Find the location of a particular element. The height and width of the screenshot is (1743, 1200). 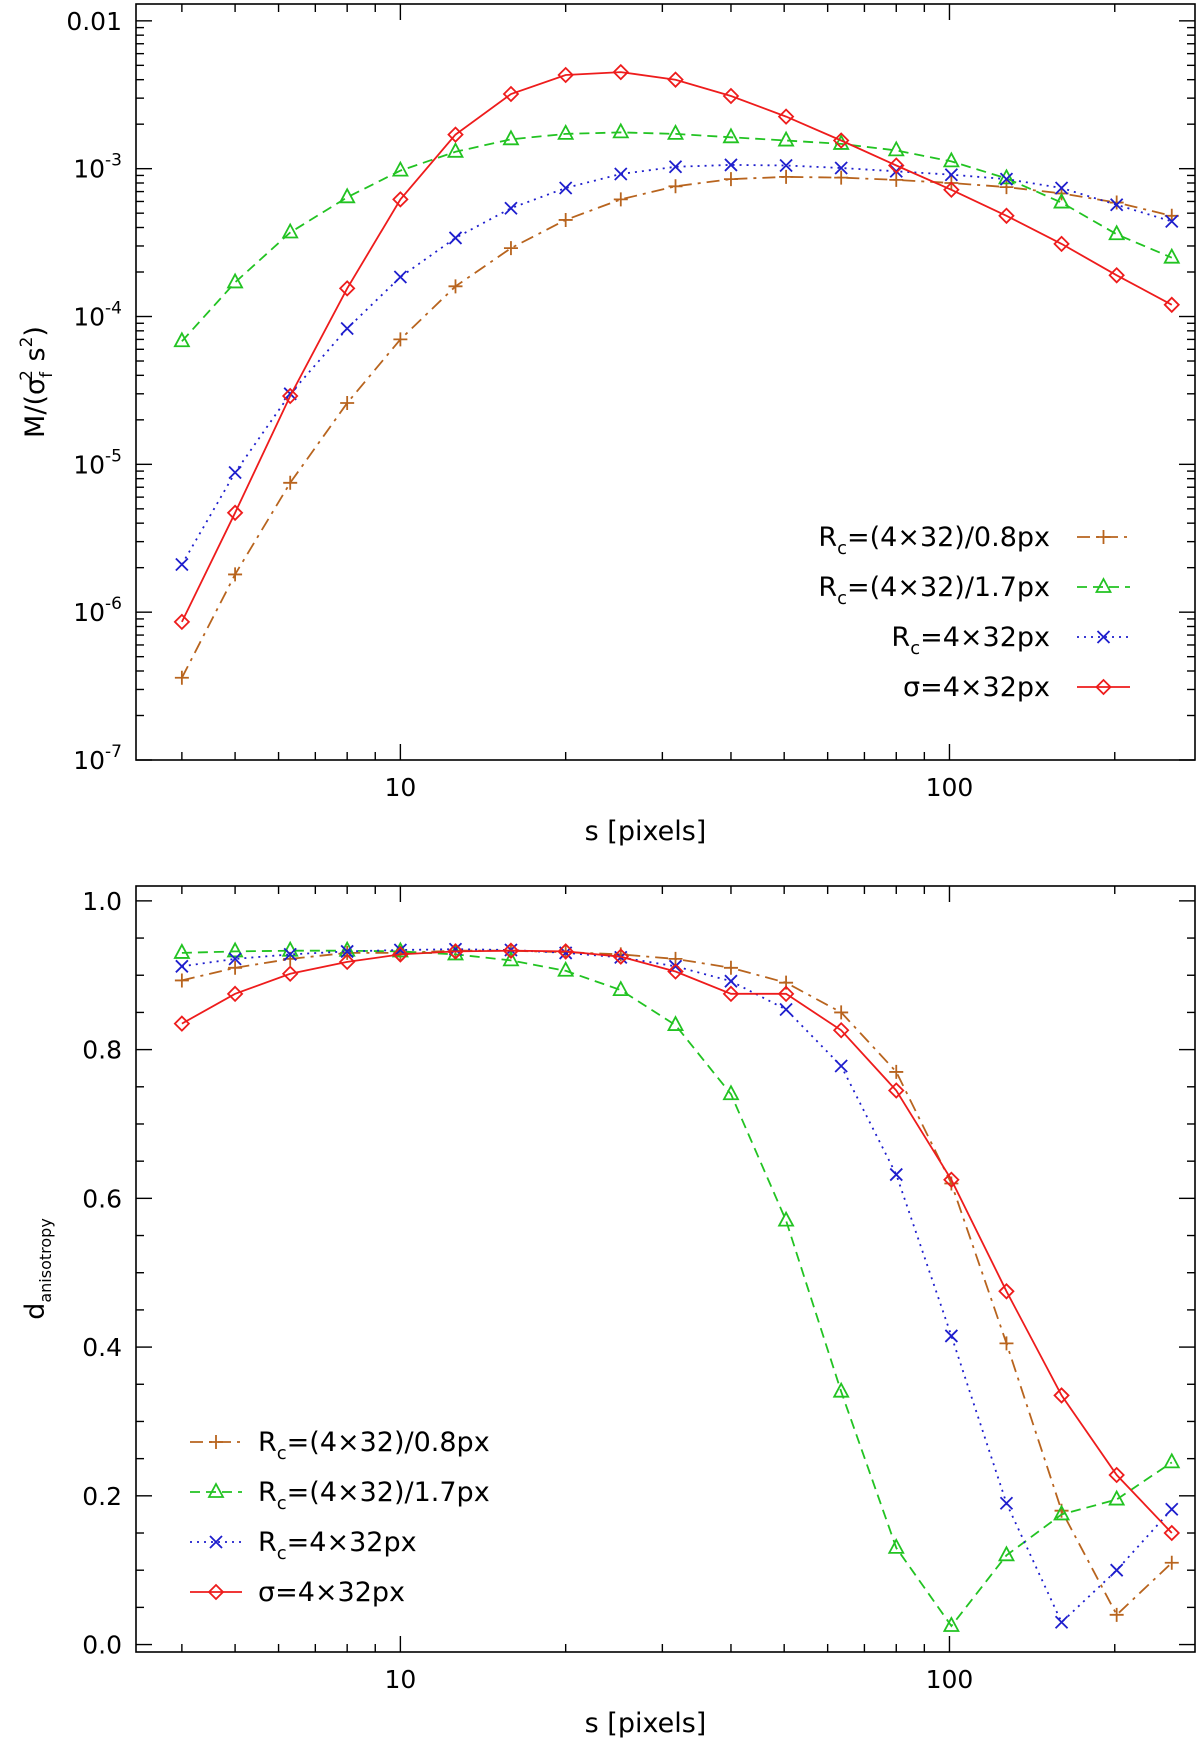

y-tick-label-10-3: 10-3 is located at coordinates (97, 167).